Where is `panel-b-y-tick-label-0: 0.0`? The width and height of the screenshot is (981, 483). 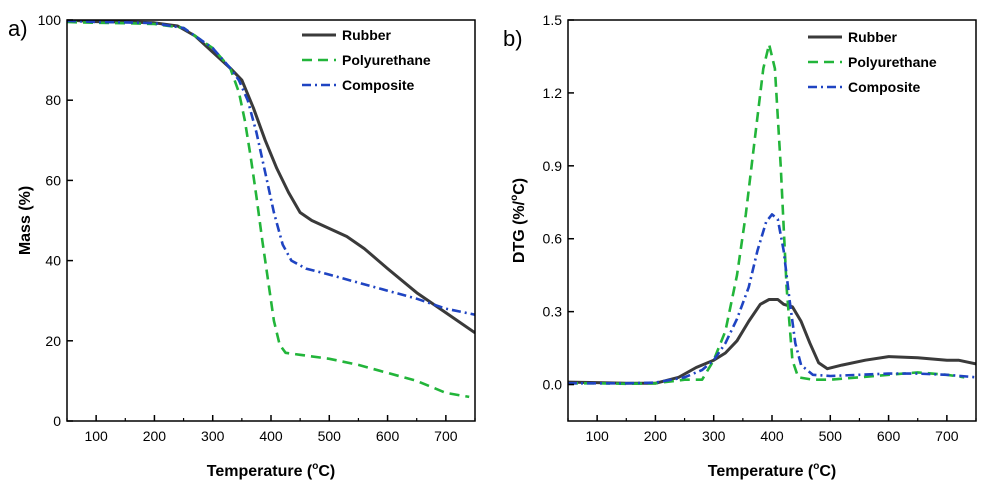 panel-b-y-tick-label-0: 0.0 is located at coordinates (553, 385).